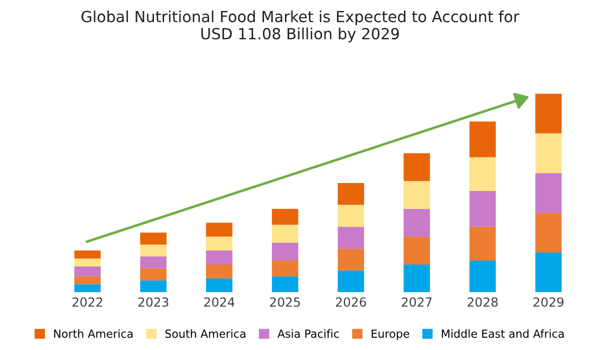 The width and height of the screenshot is (600, 350). Describe the element at coordinates (483, 302) in the screenshot. I see `x-tick-label: 2028` at that location.